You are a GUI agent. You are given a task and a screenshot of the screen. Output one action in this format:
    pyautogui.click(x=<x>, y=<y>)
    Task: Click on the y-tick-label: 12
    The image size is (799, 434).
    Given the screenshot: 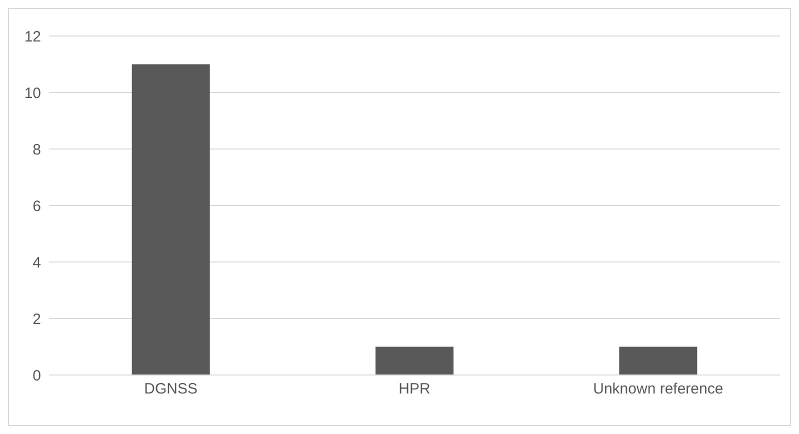 What is the action you would take?
    pyautogui.click(x=32, y=37)
    